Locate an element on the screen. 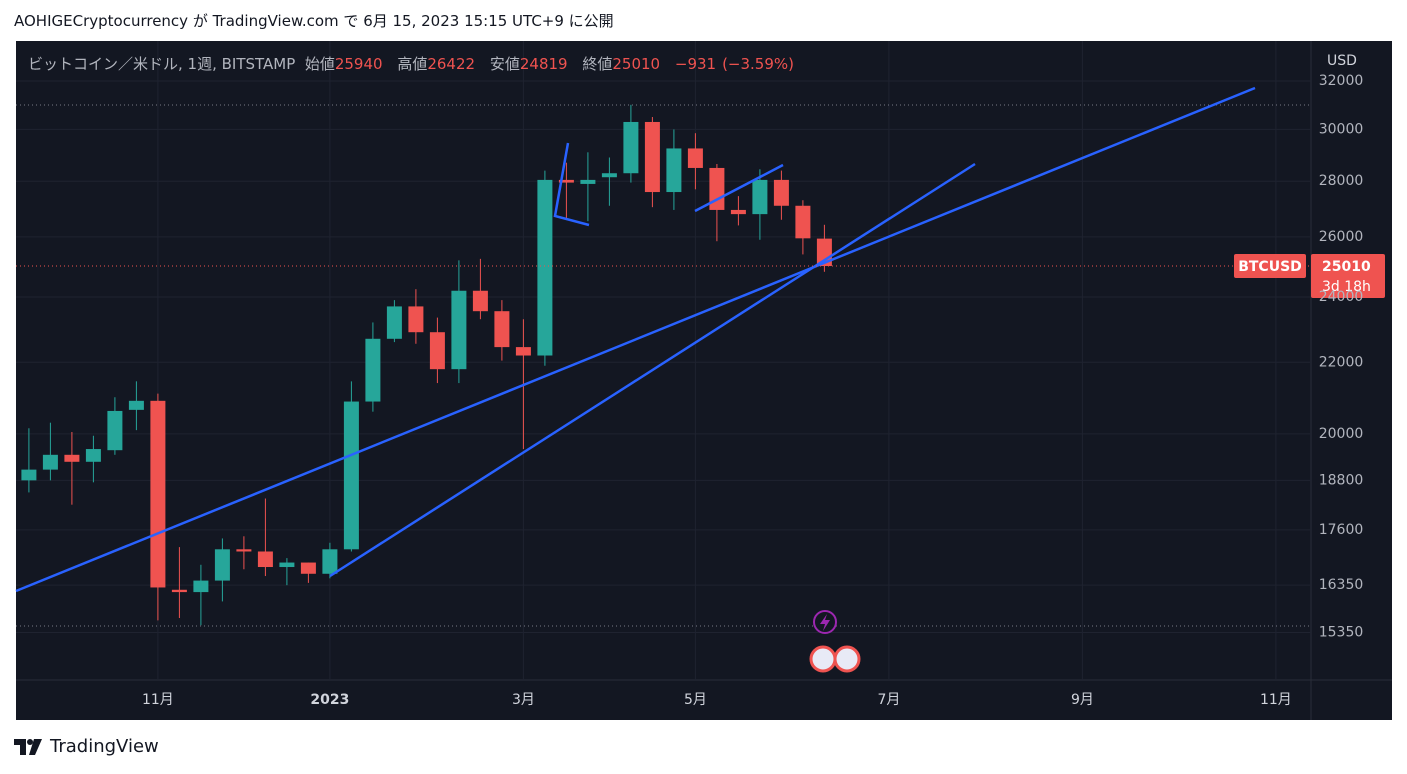 The height and width of the screenshot is (774, 1407). logo is located at coordinates (28, 746).